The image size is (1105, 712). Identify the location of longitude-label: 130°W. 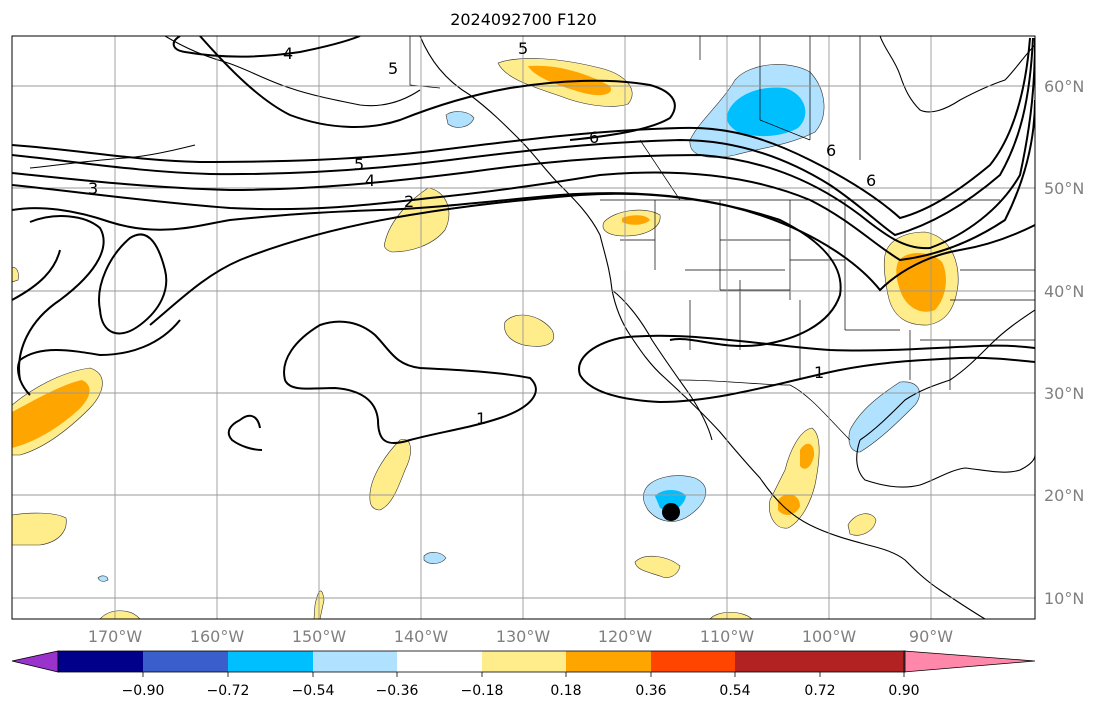
(523, 636).